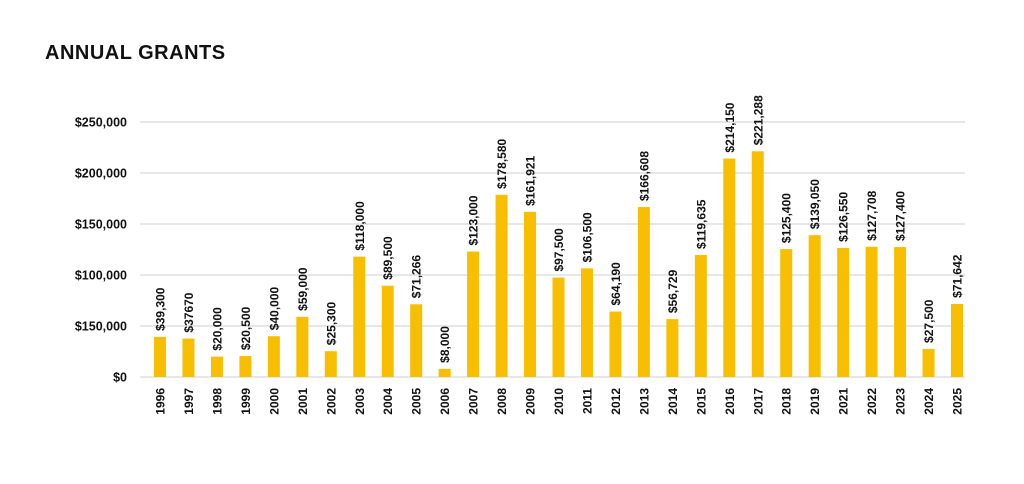 The height and width of the screenshot is (484, 1024). What do you see at coordinates (758, 401) in the screenshot?
I see `x-tick-label: 2017` at bounding box center [758, 401].